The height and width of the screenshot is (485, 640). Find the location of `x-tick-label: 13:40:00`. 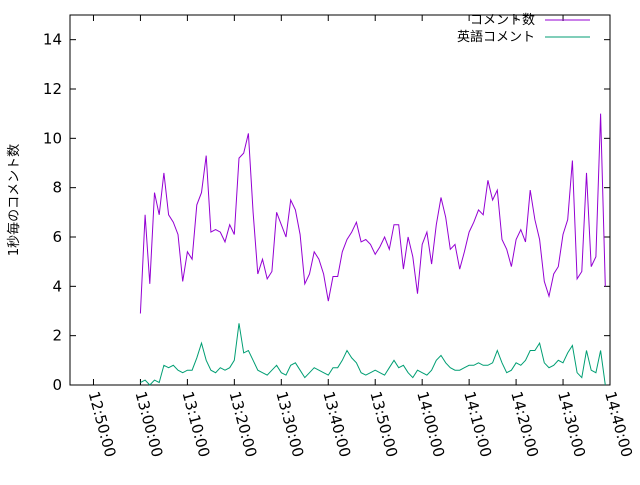

x-tick-label: 13:40:00 is located at coordinates (336, 424).